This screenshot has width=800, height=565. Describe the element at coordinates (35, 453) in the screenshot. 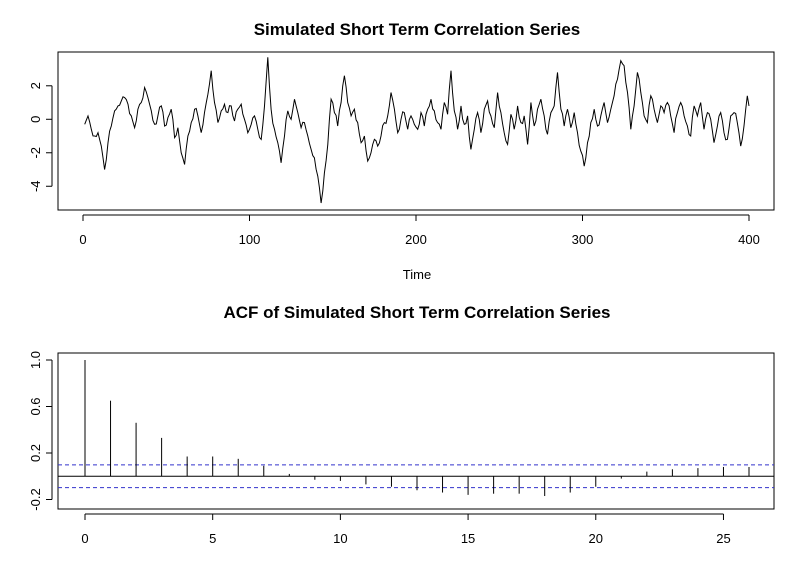

I see `y-tick-label: 0.2` at that location.